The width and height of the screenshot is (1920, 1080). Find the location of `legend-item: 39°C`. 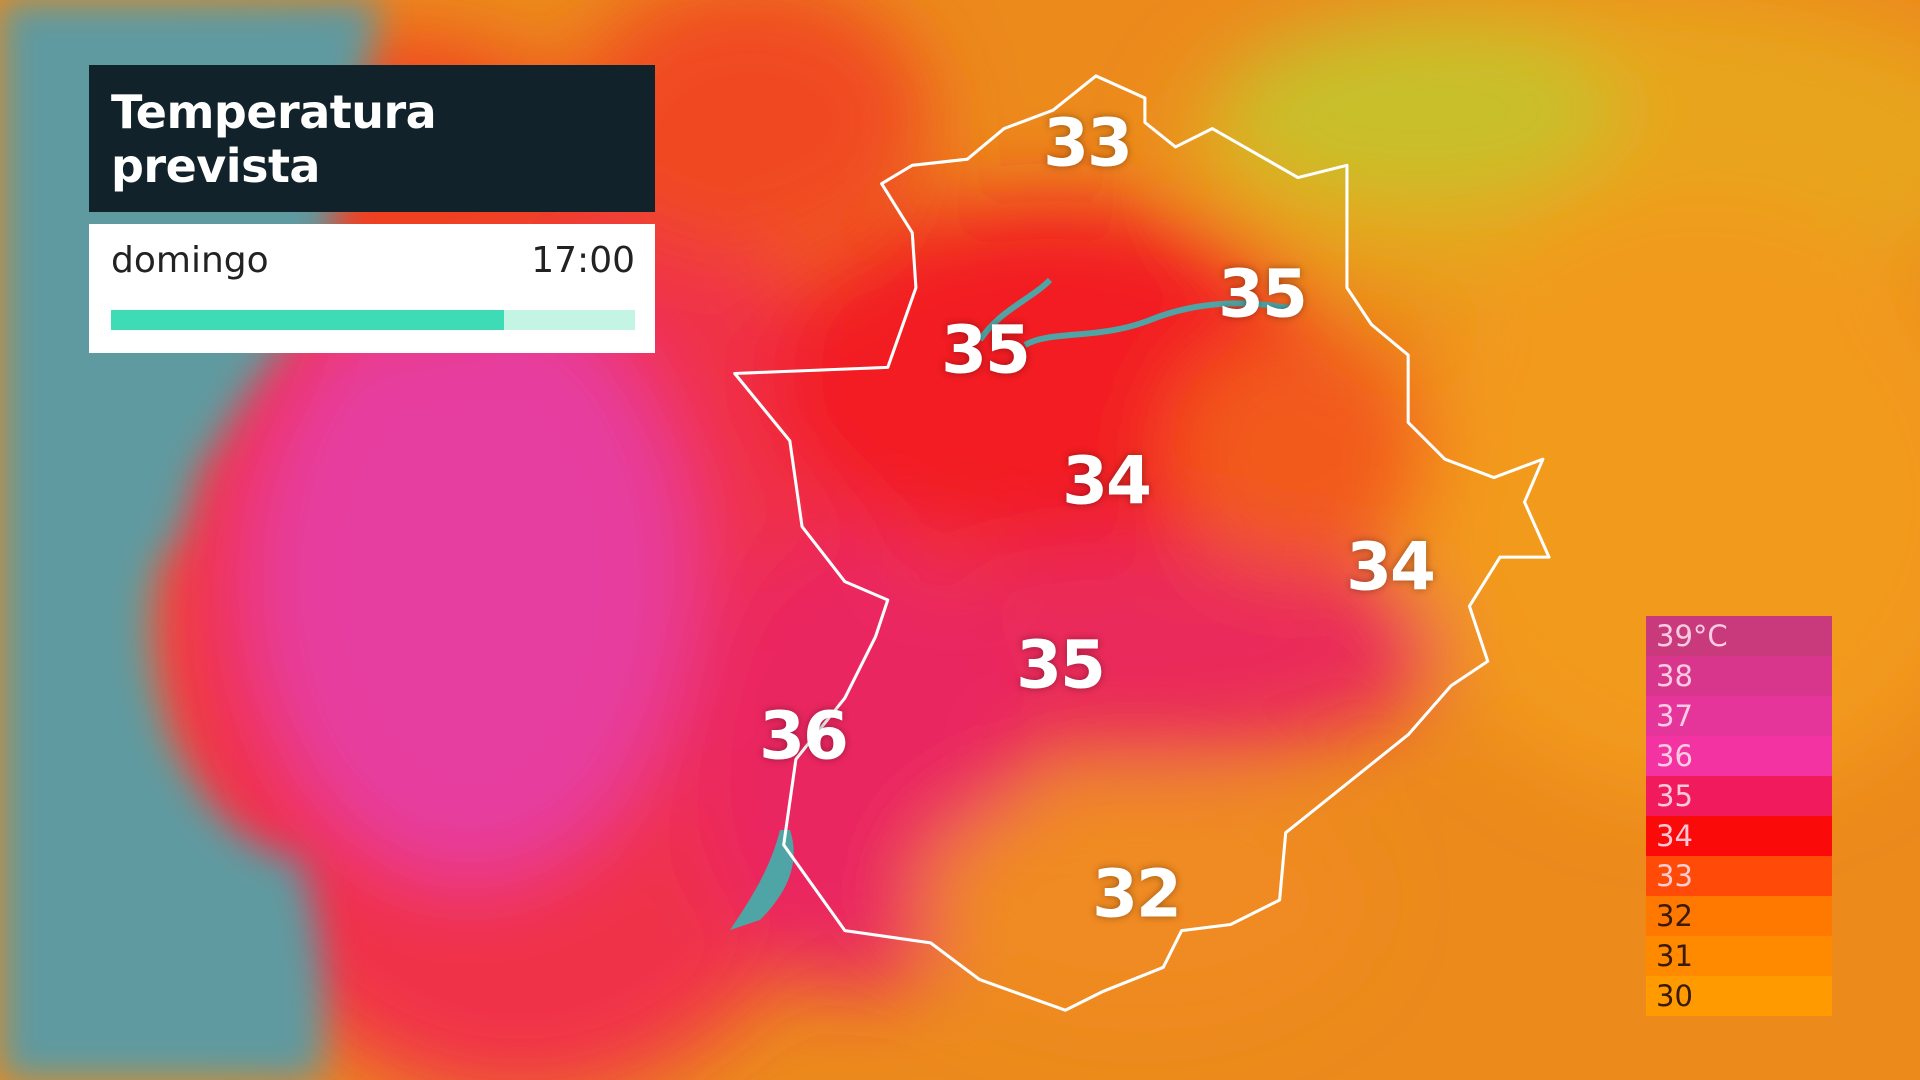

legend-item: 39°C is located at coordinates (1739, 636).